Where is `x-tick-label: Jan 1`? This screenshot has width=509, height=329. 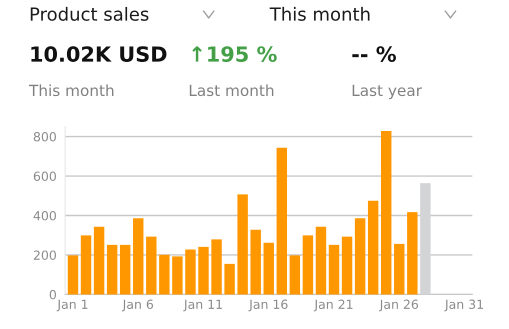
x-tick-label: Jan 1 is located at coordinates (72, 306).